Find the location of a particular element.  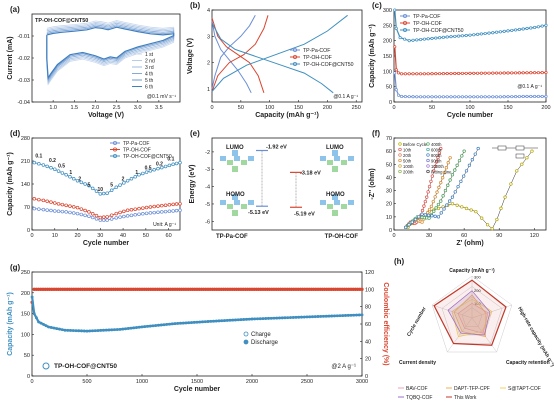

x-tick-label: 150 is located at coordinates (507, 108).